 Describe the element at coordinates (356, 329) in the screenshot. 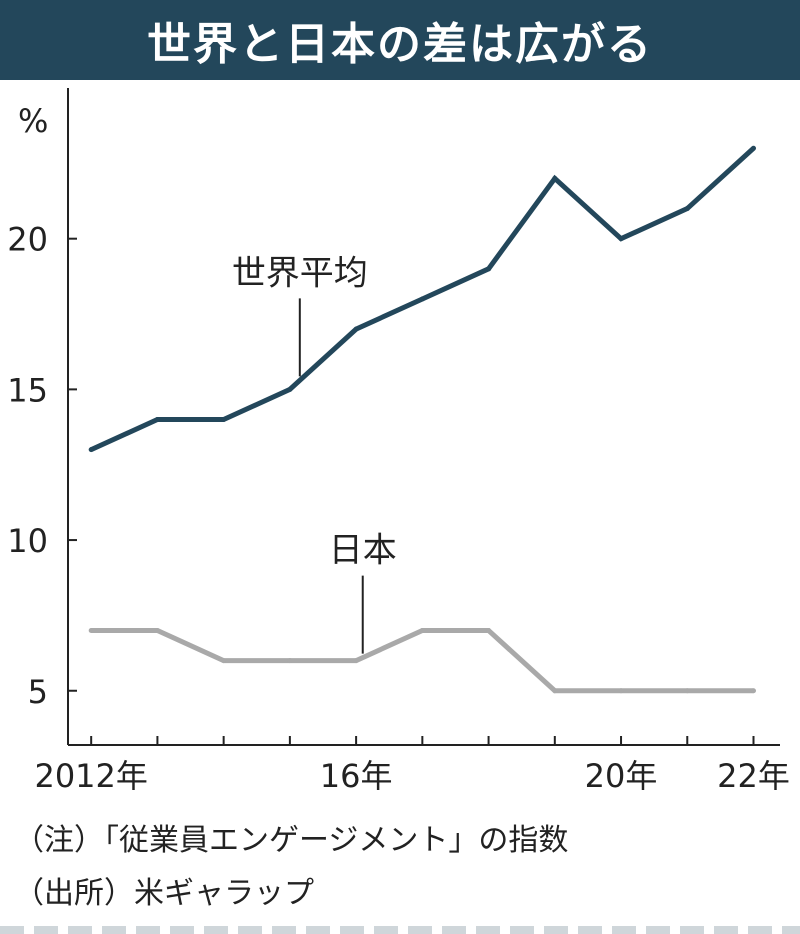

I see `data-point-world-2016` at that location.